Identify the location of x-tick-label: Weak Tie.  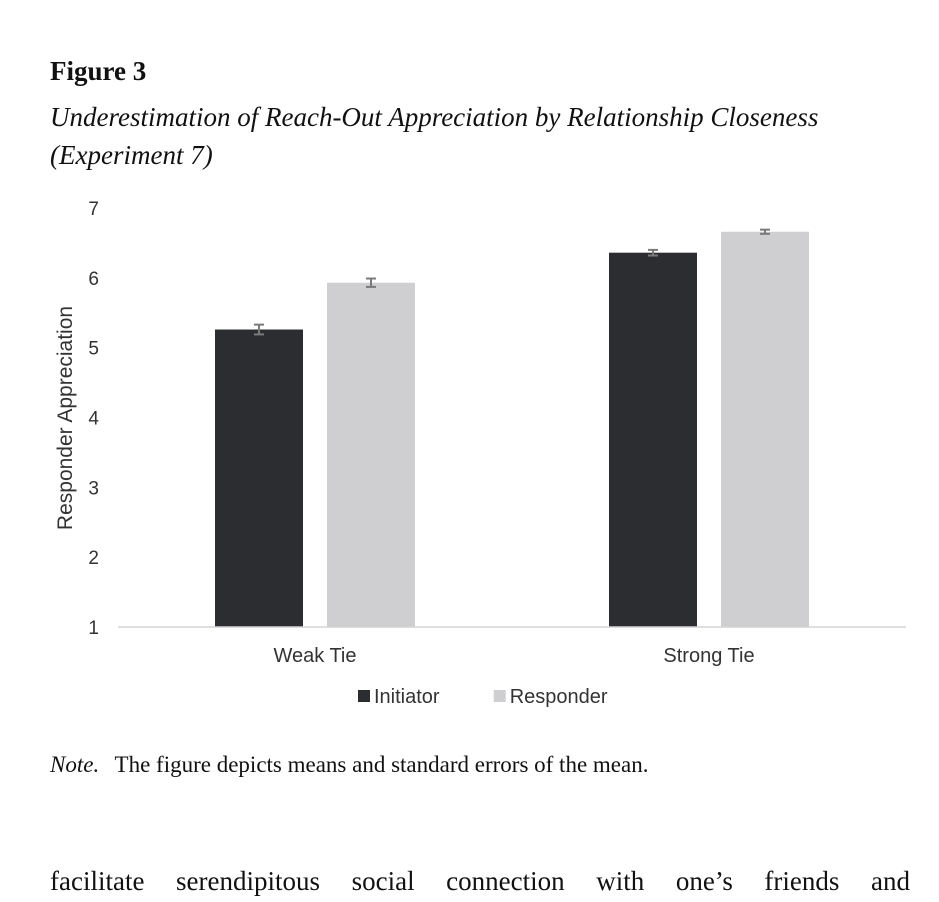
(315, 656).